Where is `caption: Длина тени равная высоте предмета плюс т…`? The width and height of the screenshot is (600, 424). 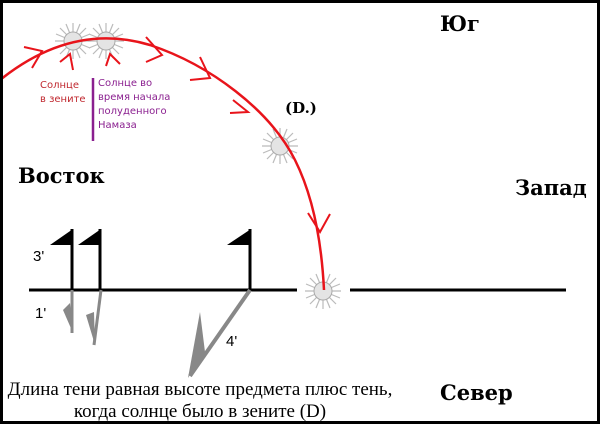 caption: Длина тени равная высоте предмета плюс т… is located at coordinates (200, 400).